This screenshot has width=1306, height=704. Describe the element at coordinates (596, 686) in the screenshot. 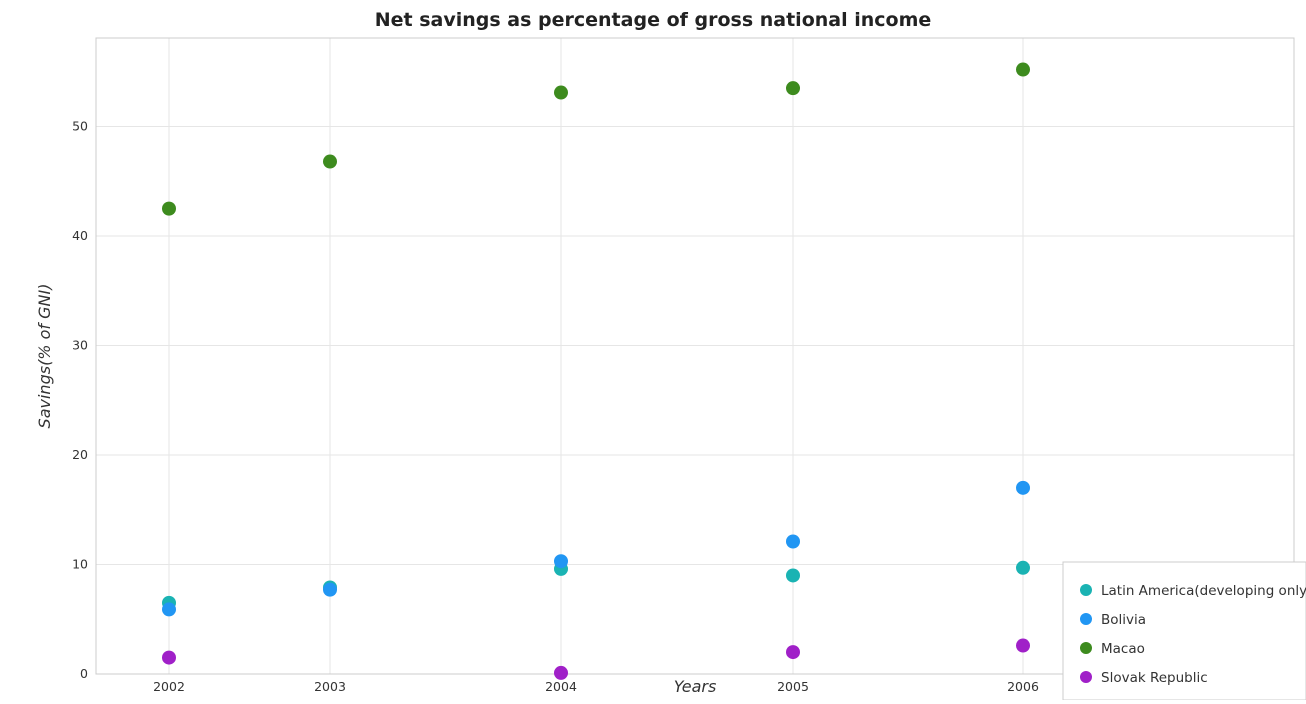

I see `x-tick-labels: 2002 2003 2004 2005 2006` at that location.